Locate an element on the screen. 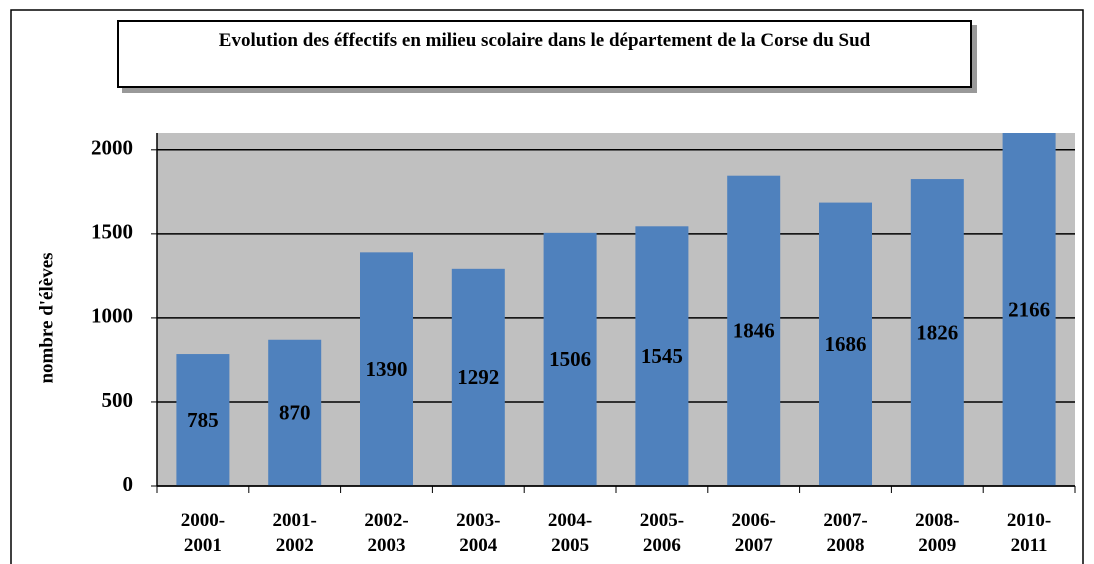 The width and height of the screenshot is (1094, 564). data-label: 1390 is located at coordinates (387, 369).